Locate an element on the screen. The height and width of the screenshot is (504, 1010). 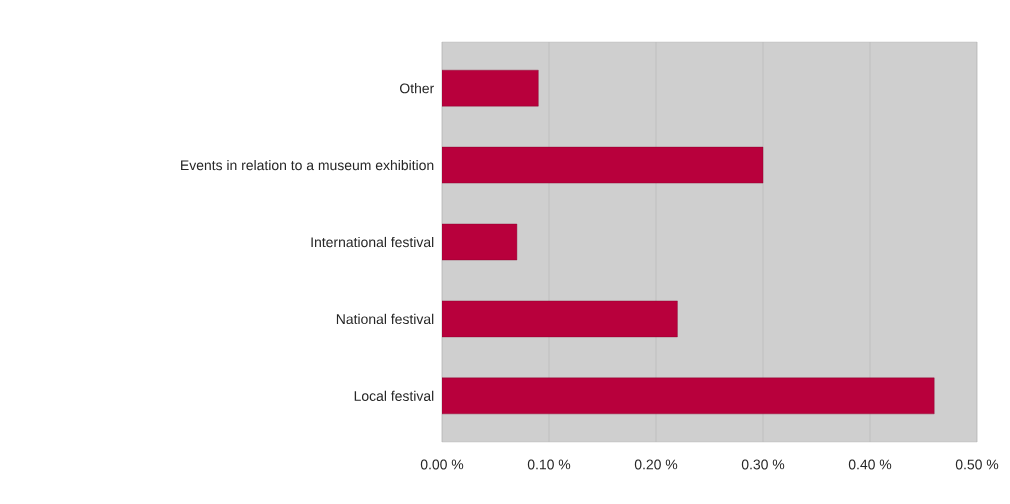
x-tick-label: 0.10 % is located at coordinates (549, 464).